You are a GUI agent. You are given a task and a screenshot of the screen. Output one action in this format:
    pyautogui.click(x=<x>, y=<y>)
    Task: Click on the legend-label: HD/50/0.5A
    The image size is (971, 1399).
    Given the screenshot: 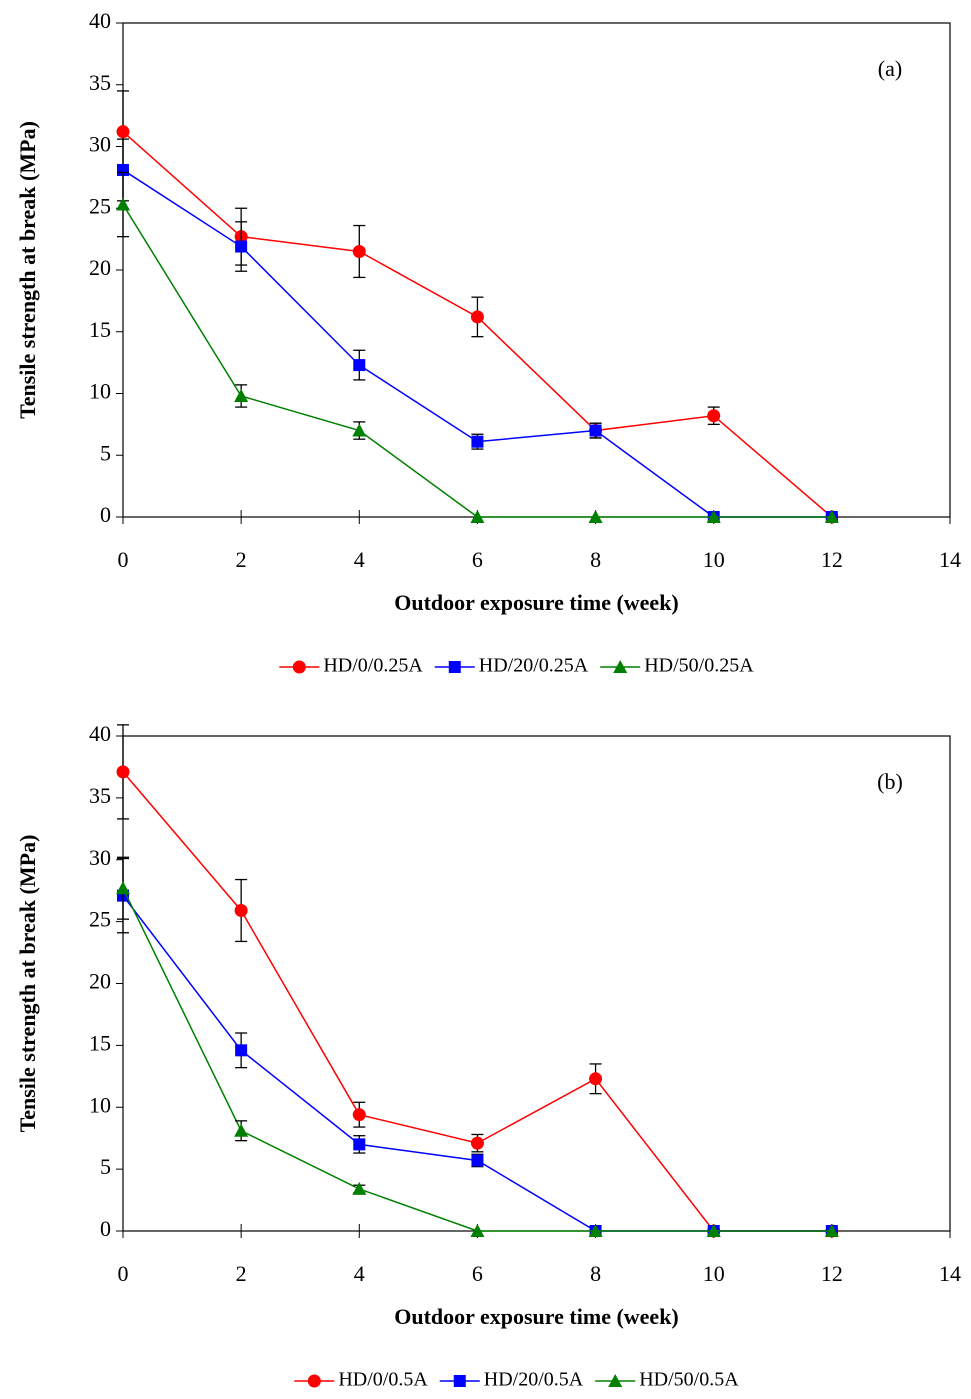 What is the action you would take?
    pyautogui.click(x=689, y=1380)
    